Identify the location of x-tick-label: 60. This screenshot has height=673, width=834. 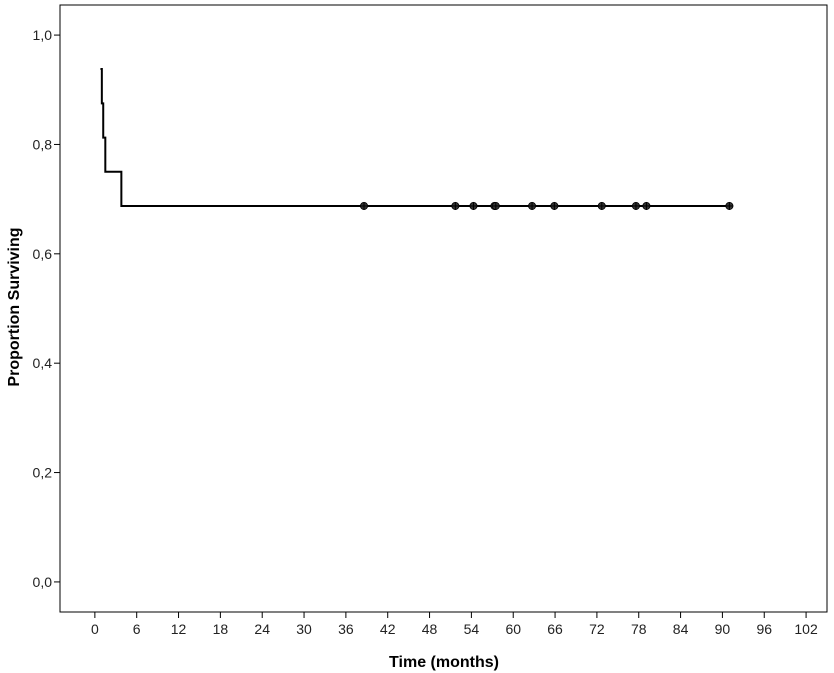
(513, 629).